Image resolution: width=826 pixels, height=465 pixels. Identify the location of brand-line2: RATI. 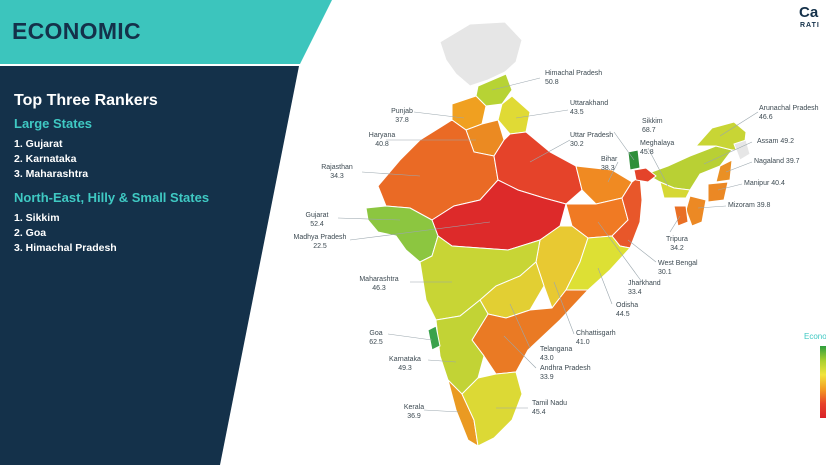
(810, 25).